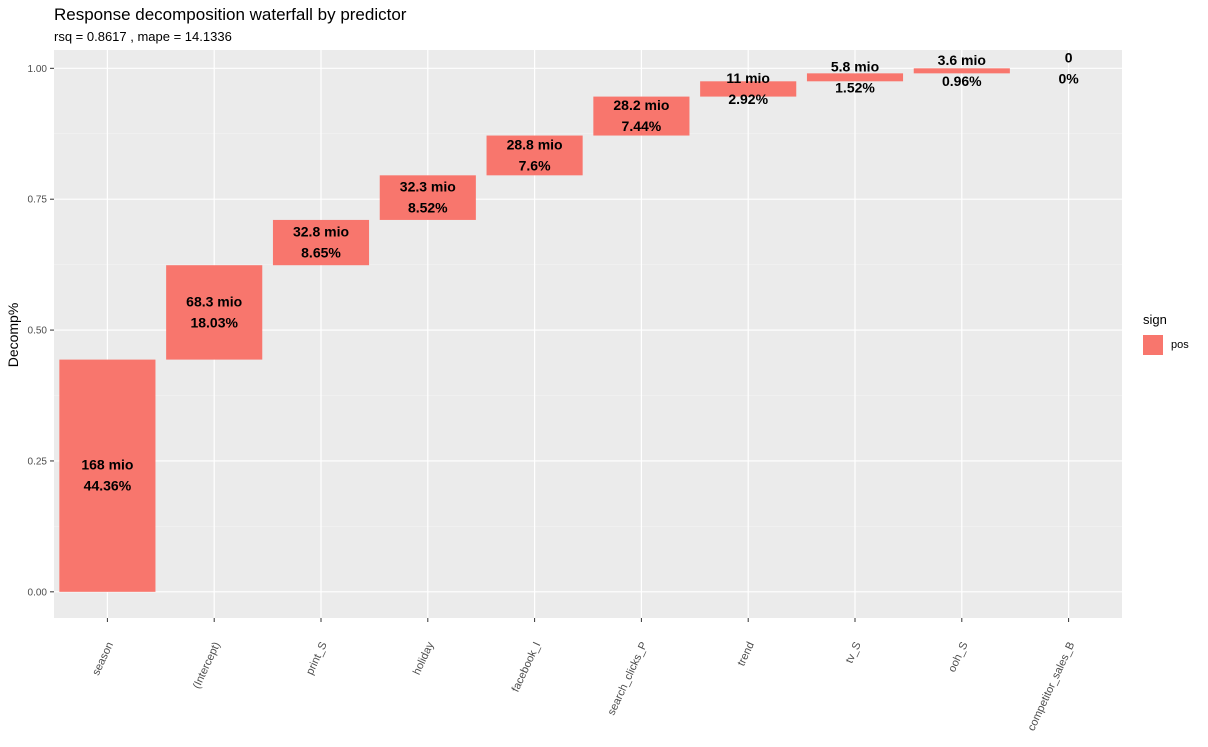  Describe the element at coordinates (1153, 345) in the screenshot. I see `legend-key-swatch` at that location.